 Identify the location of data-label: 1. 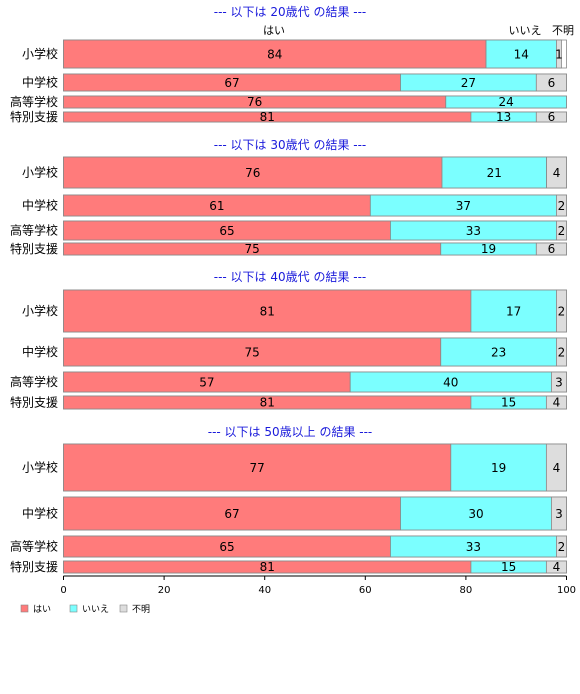
(559, 55).